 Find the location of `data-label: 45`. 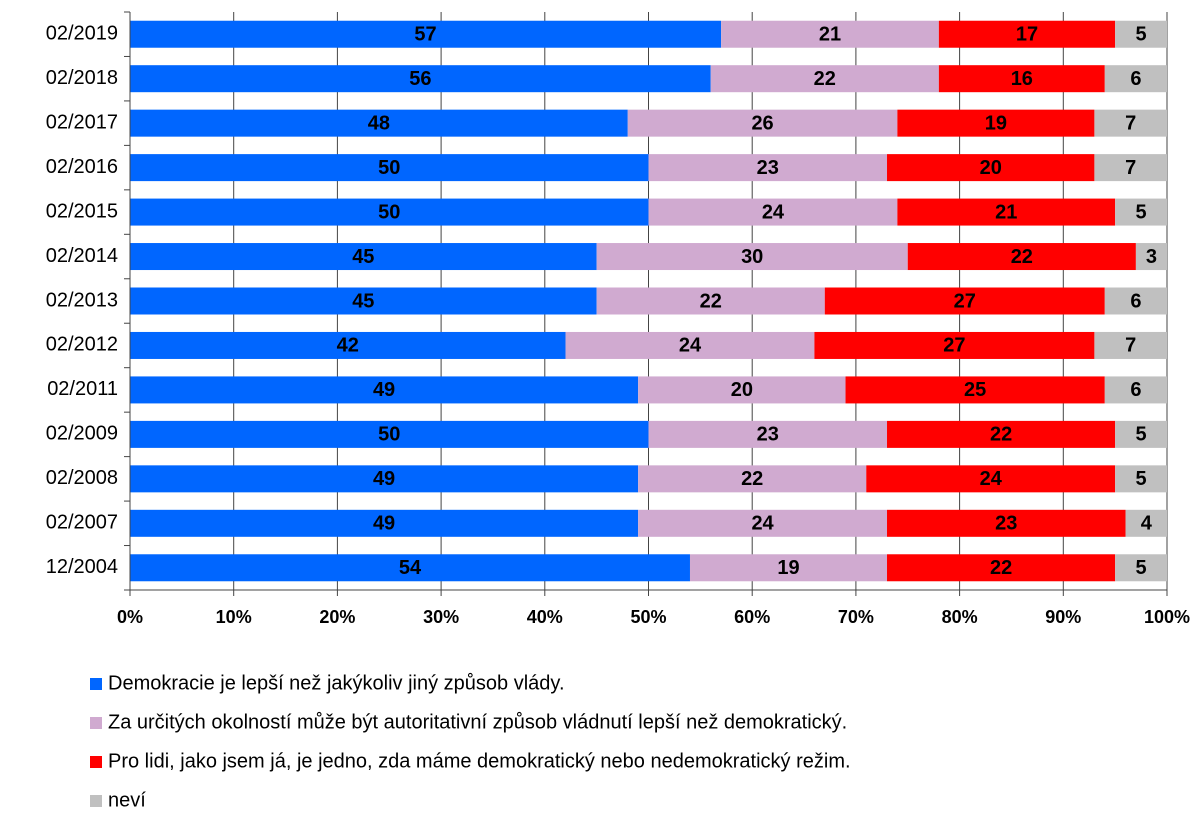

data-label: 45 is located at coordinates (363, 301).